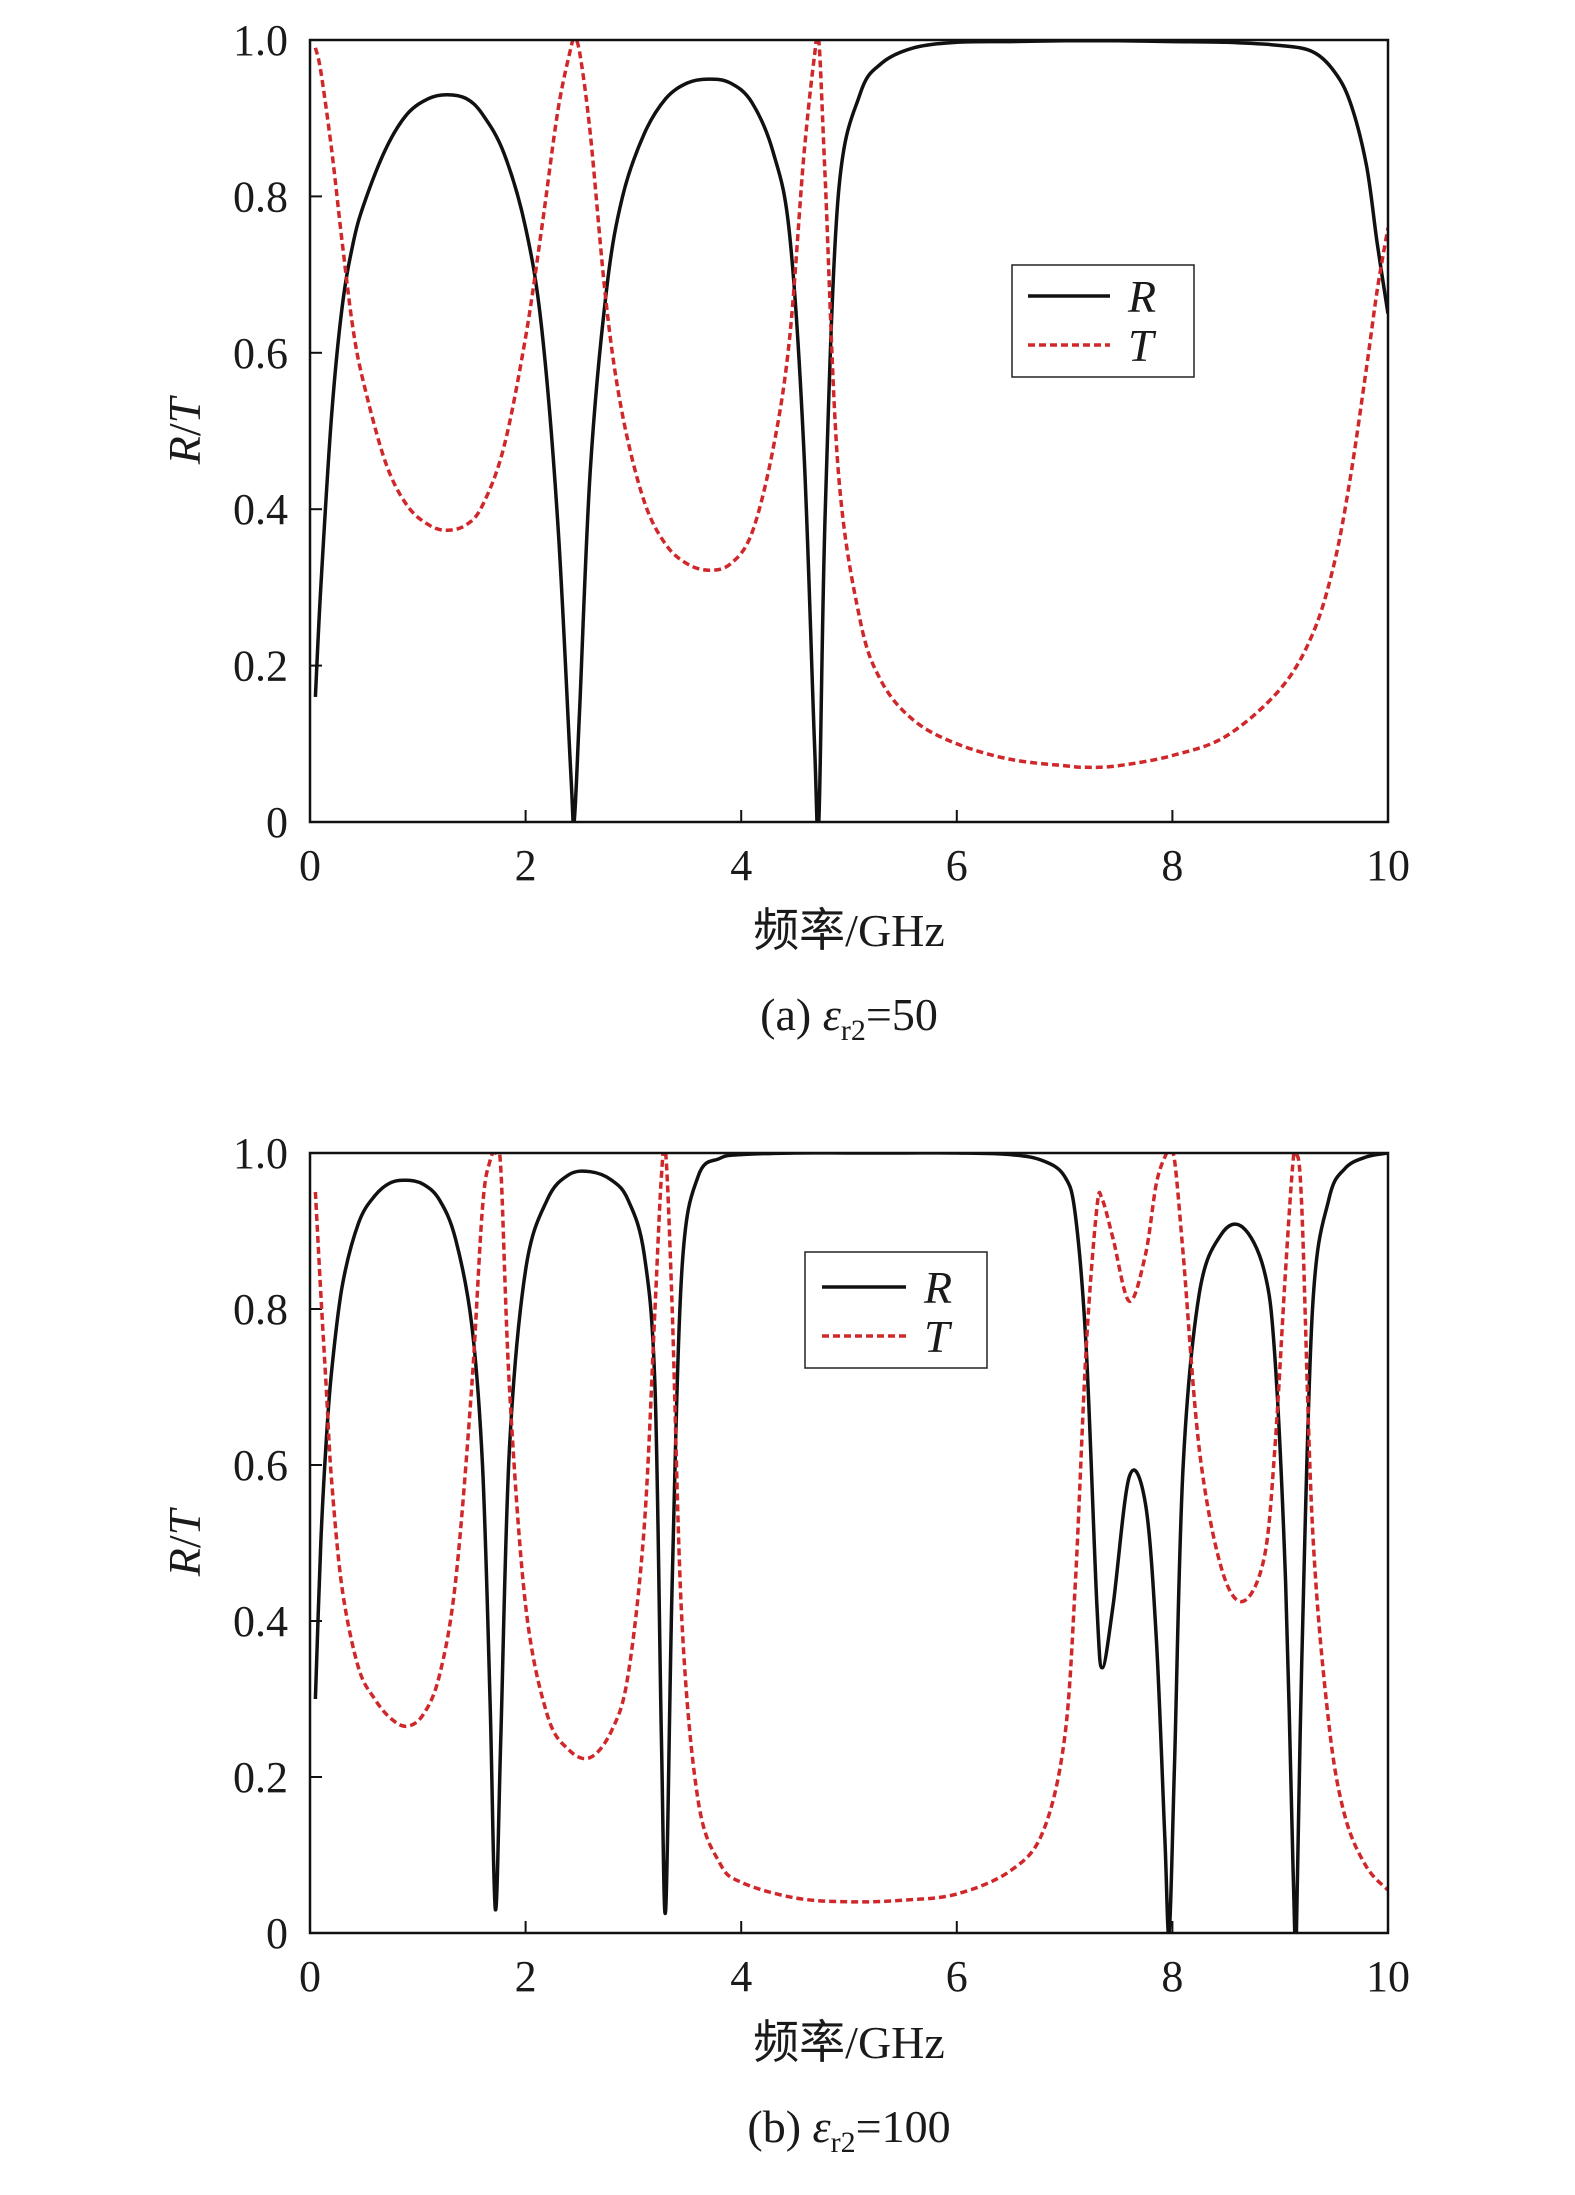 The height and width of the screenshot is (2195, 1575). What do you see at coordinates (779, 2126) in the screenshot?
I see `caption-prefix: (b)` at bounding box center [779, 2126].